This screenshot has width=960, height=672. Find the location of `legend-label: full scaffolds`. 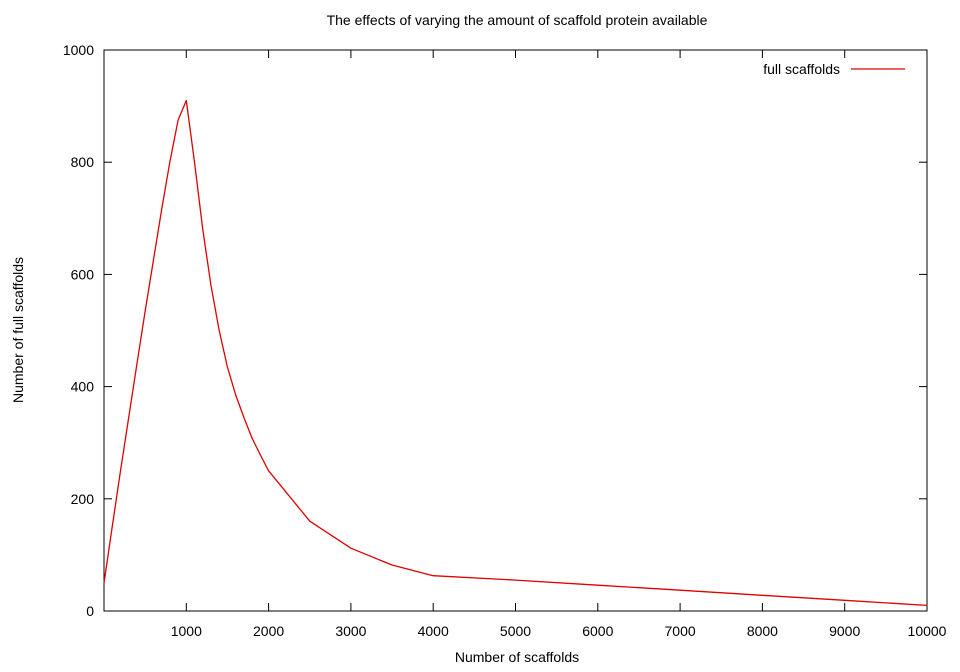

legend-label: full scaffolds is located at coordinates (801, 69).